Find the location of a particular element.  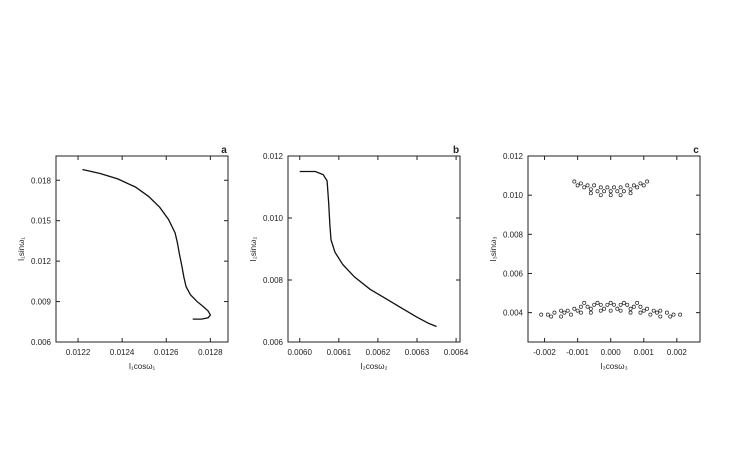

panel-label: c is located at coordinates (696, 150).